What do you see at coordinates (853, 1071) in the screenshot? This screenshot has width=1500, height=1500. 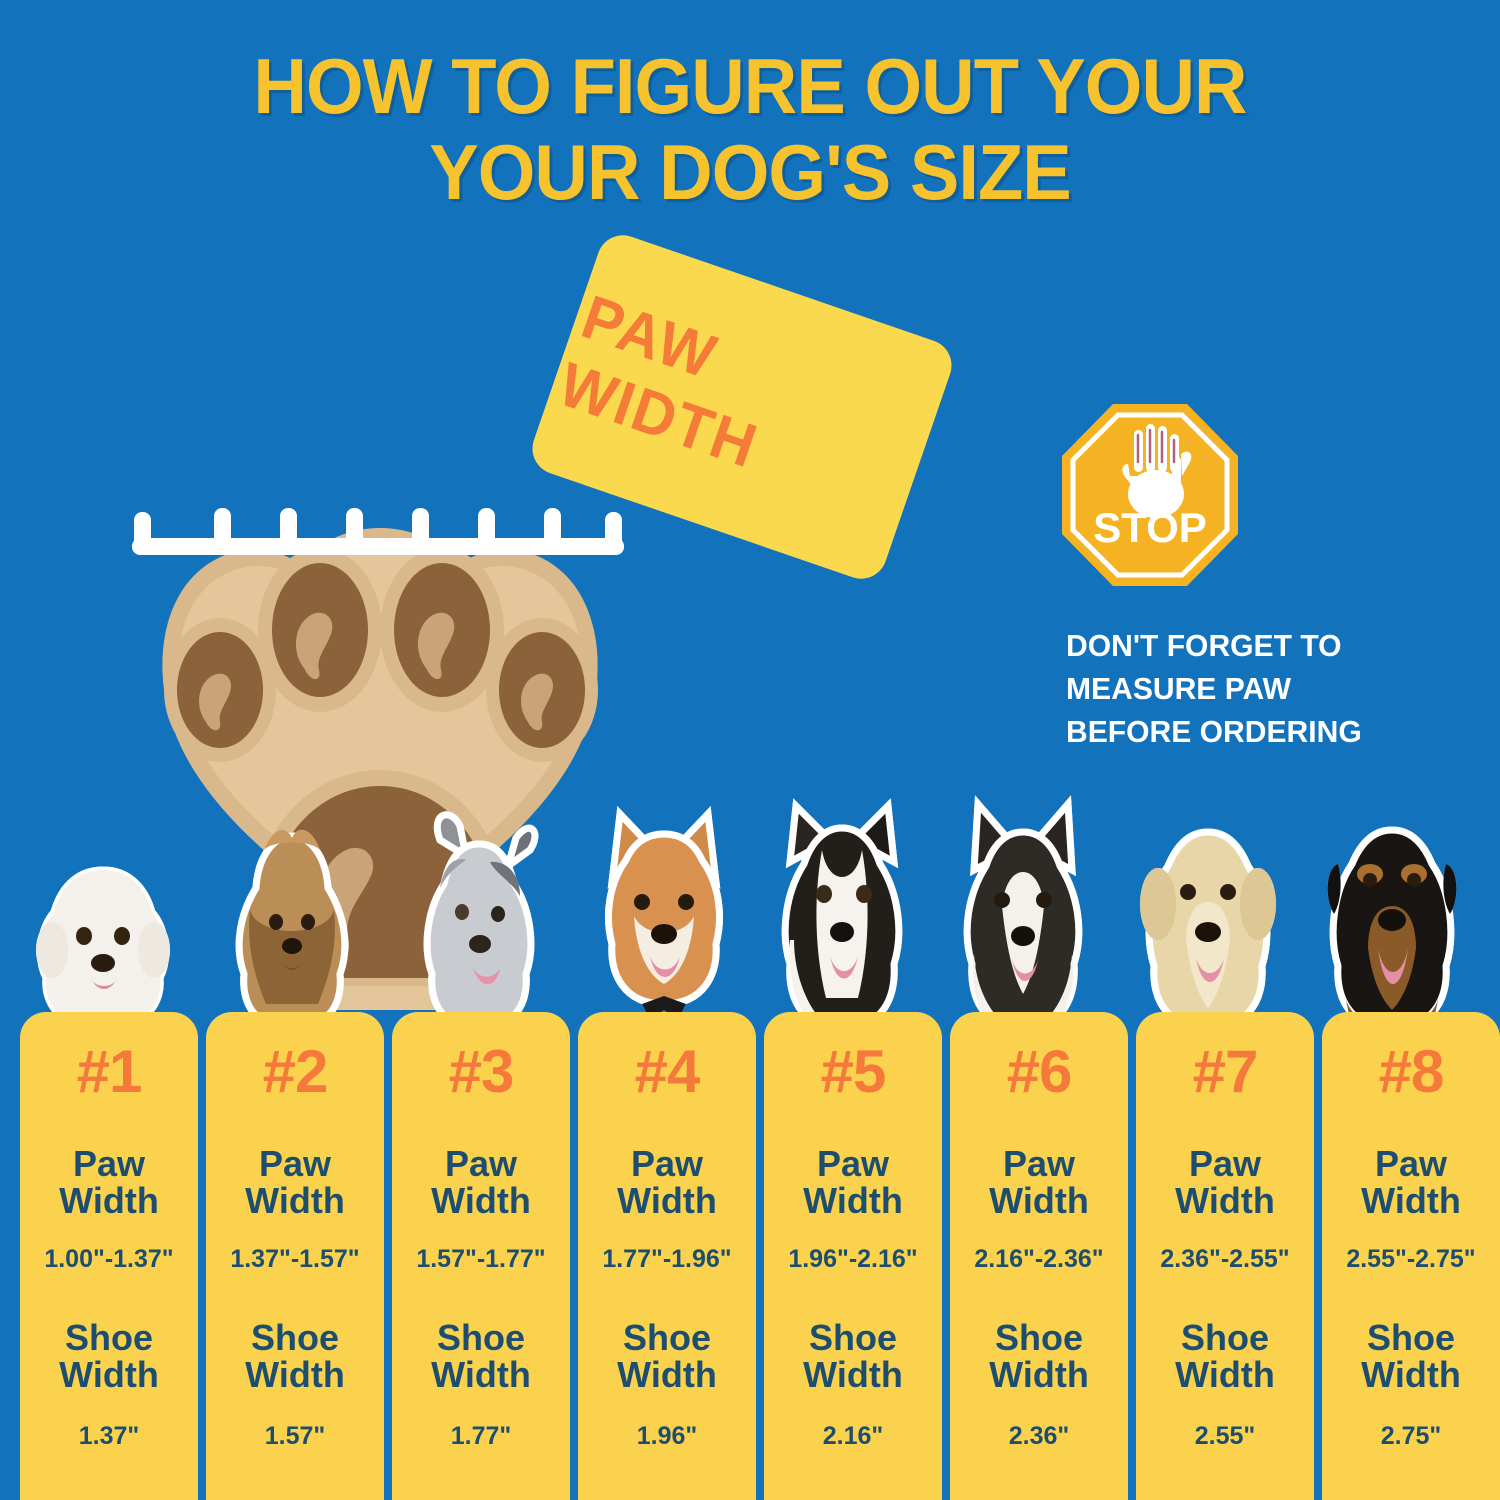 I see `size-card-number: #5` at bounding box center [853, 1071].